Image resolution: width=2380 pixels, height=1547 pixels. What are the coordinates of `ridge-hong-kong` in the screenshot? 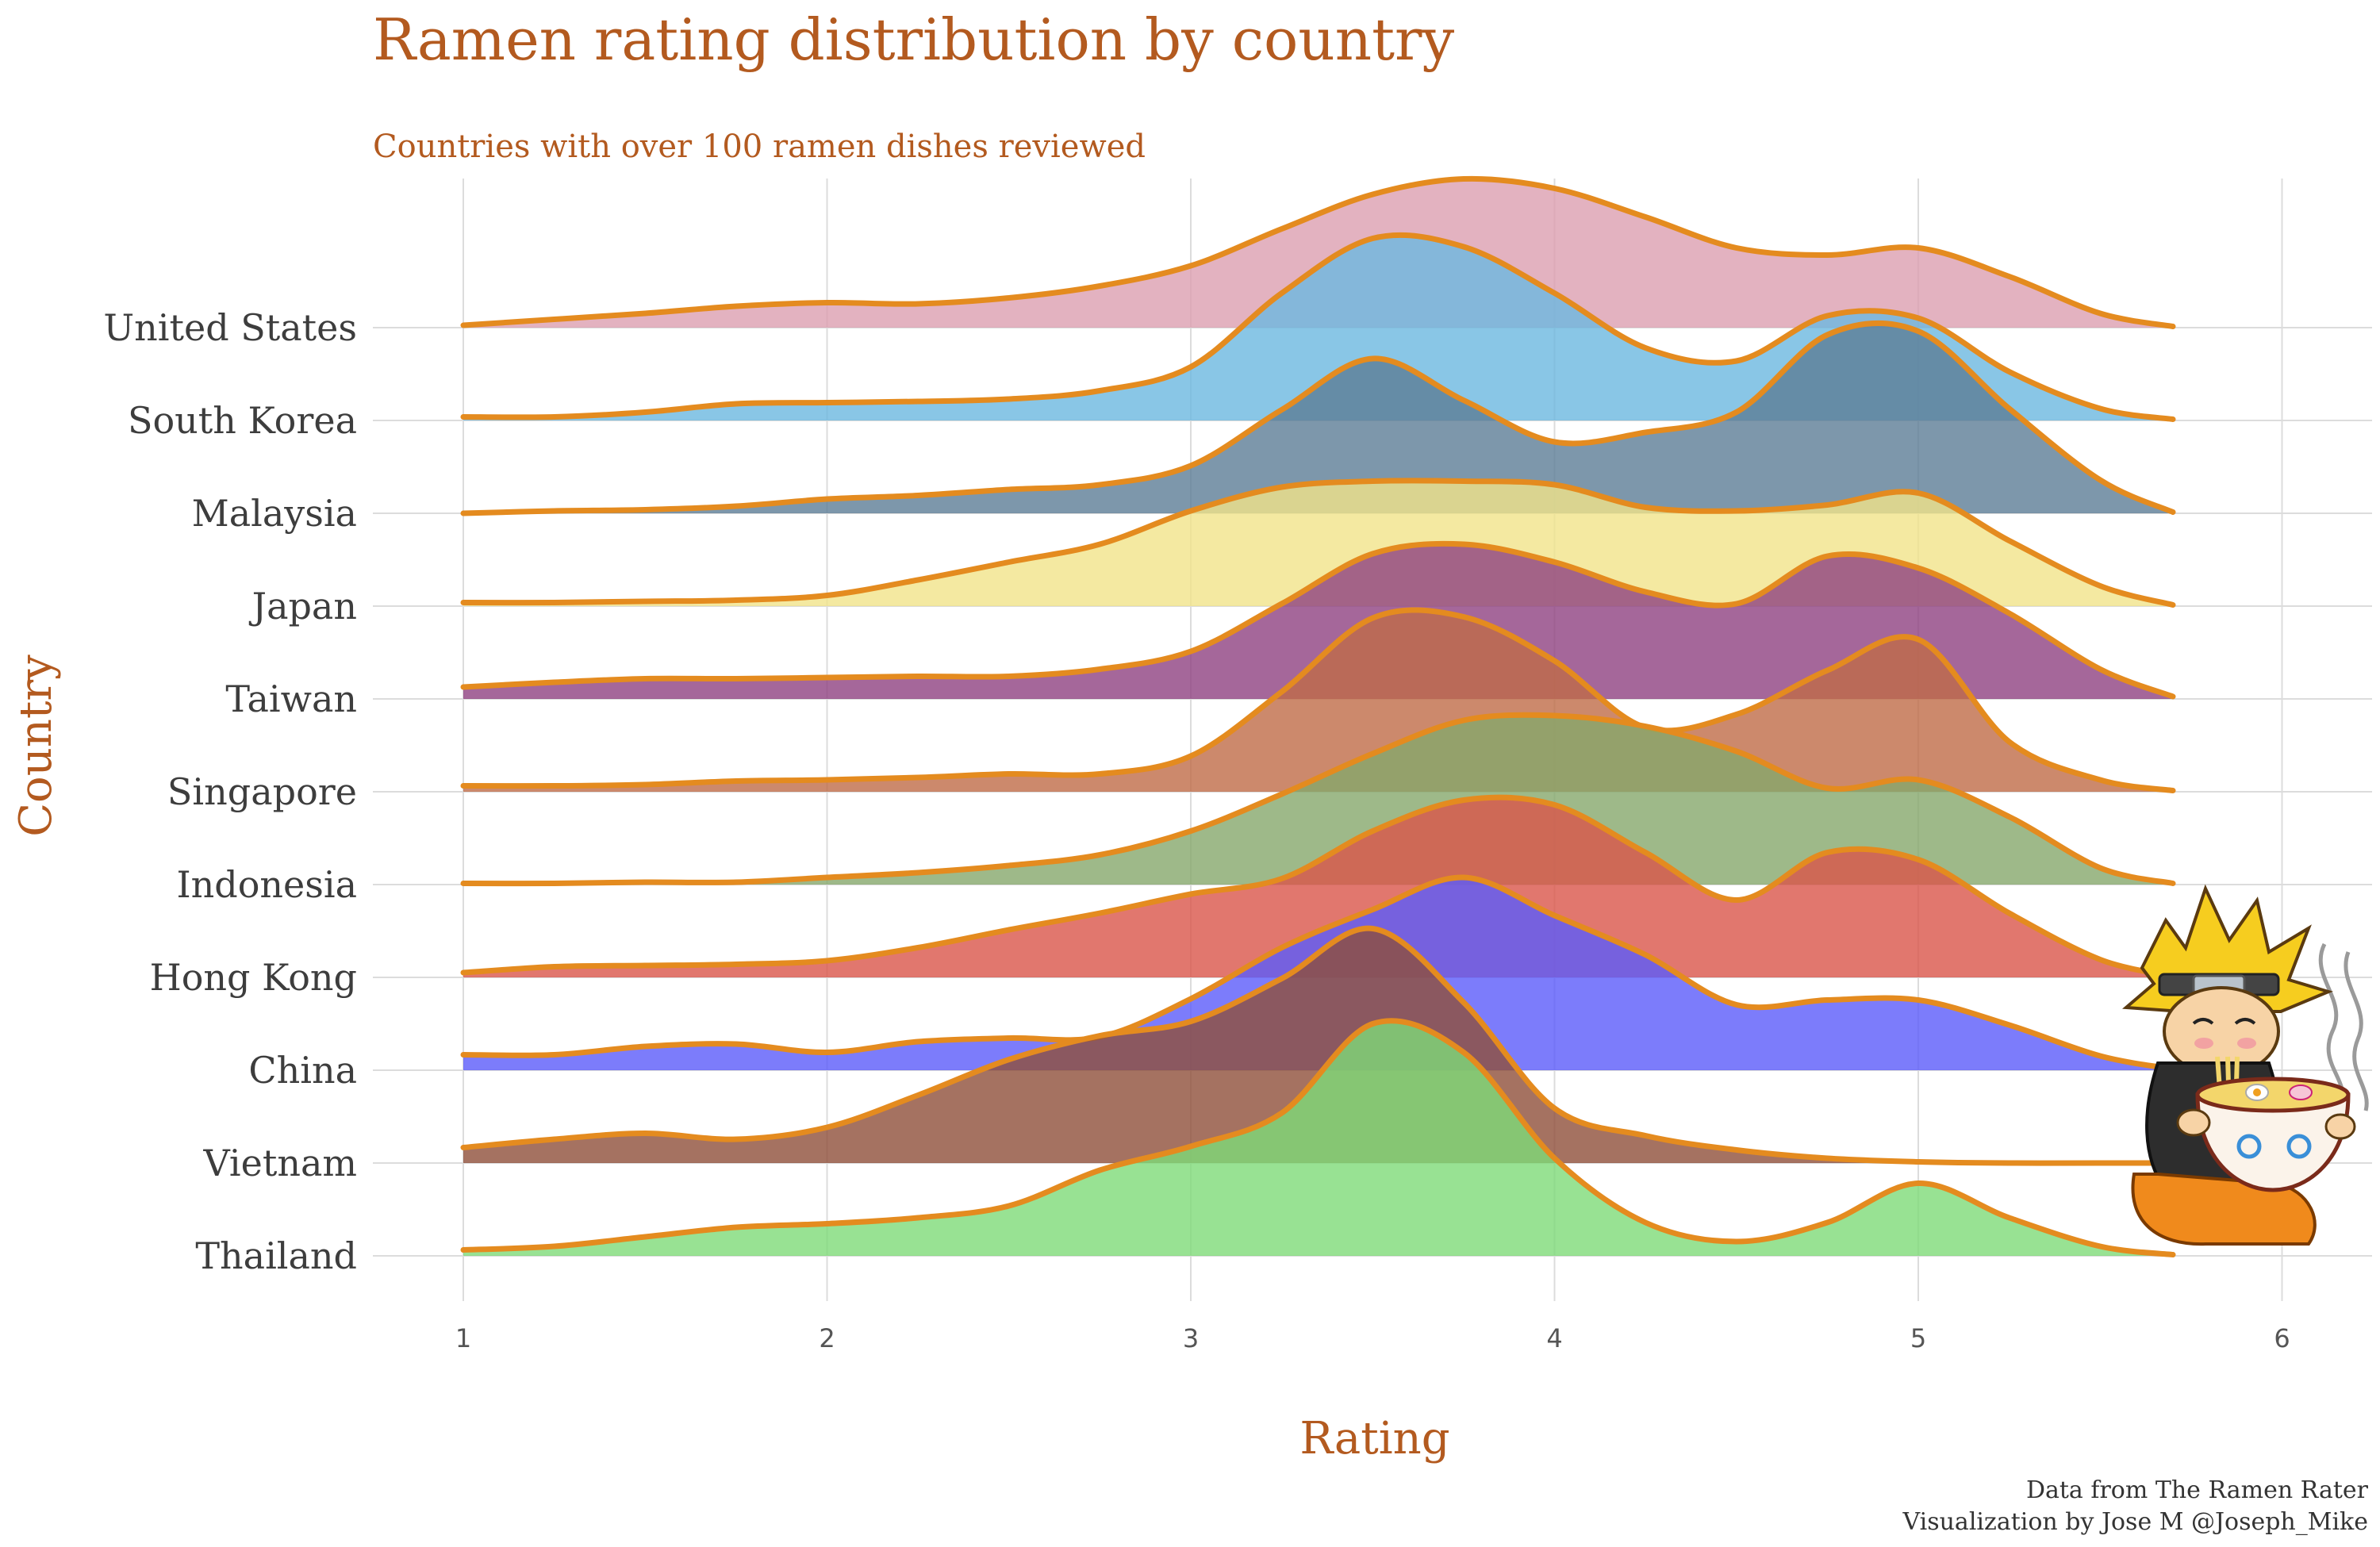 It's located at (1318, 886).